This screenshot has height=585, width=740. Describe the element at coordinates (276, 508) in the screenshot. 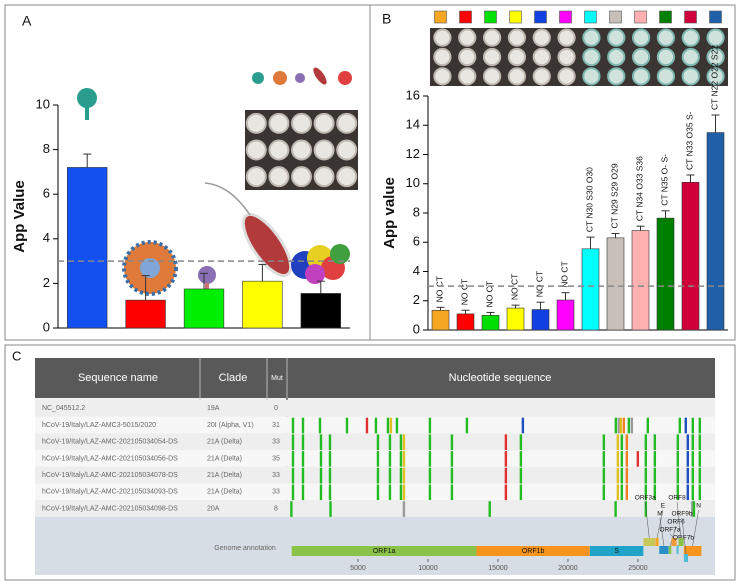

I see `mutation-count: 8` at that location.